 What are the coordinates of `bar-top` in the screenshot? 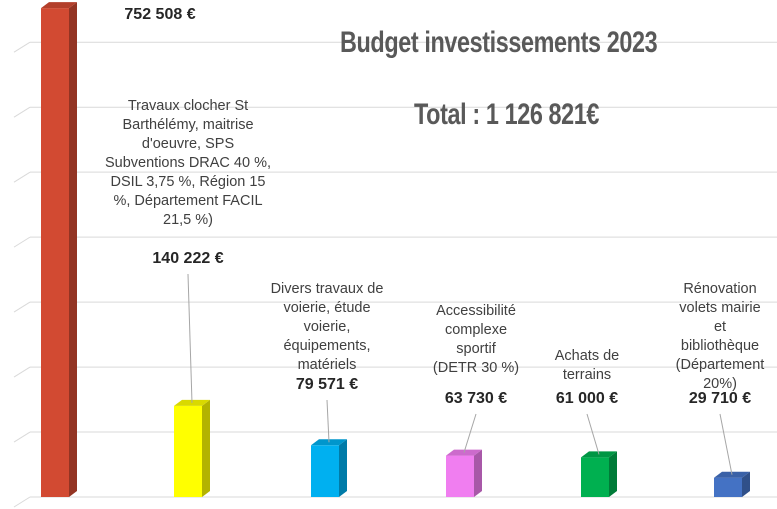 It's located at (59, 5).